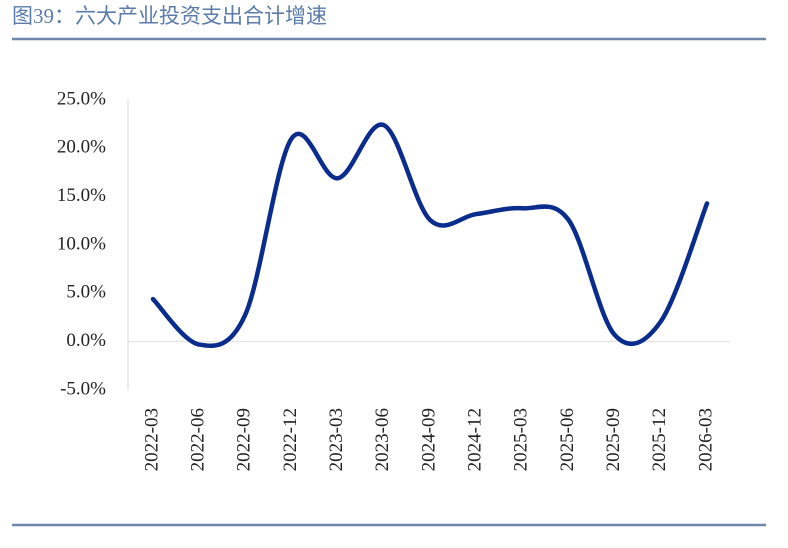 The height and width of the screenshot is (548, 788). What do you see at coordinates (382, 439) in the screenshot?
I see `x-tick-label: 2023-06` at bounding box center [382, 439].